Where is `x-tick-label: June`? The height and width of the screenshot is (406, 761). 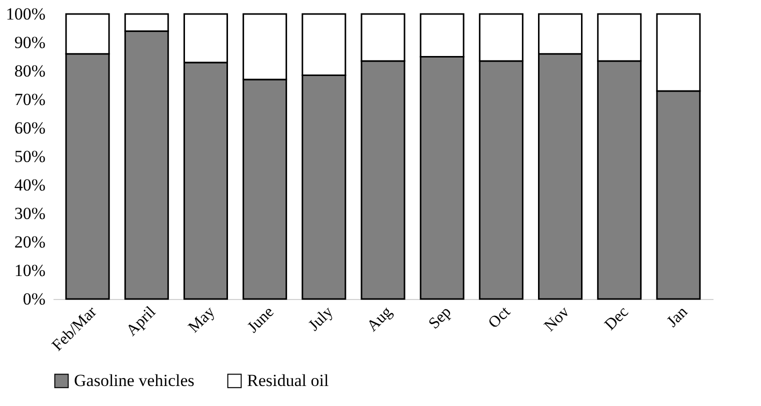 x-tick-label: June is located at coordinates (261, 320).